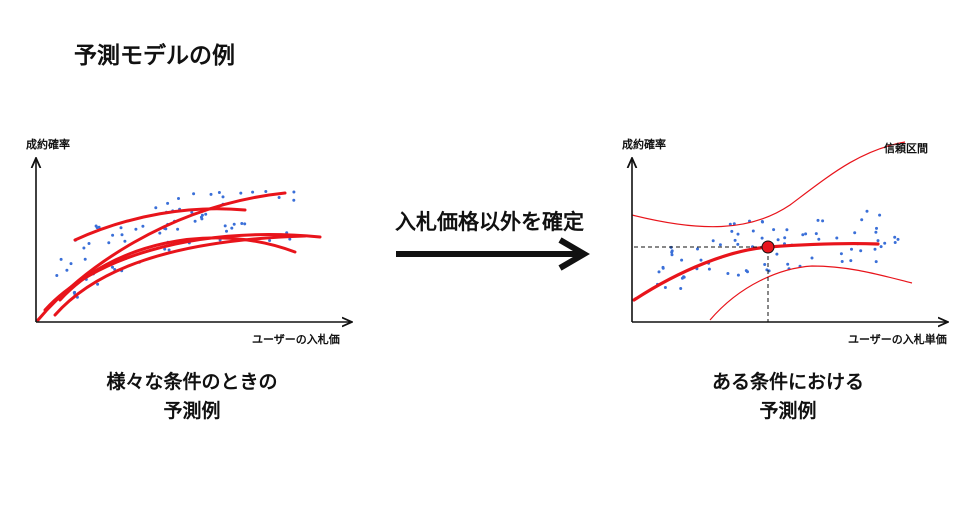 The height and width of the screenshot is (506, 980). I want to click on left-caption: 様々な条件のときの 予測例, so click(192, 397).